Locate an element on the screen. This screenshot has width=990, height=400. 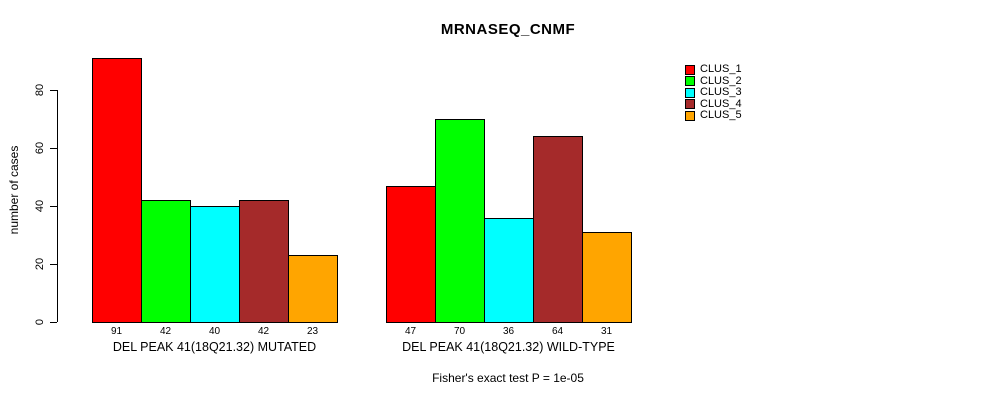
bar-value-label: 31 is located at coordinates (606, 331).